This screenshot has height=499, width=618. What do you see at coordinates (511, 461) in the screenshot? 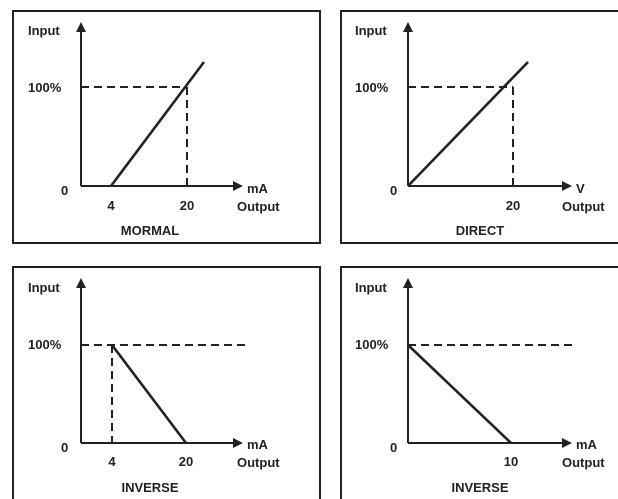
I see `x-tick-10: 10` at bounding box center [511, 461].